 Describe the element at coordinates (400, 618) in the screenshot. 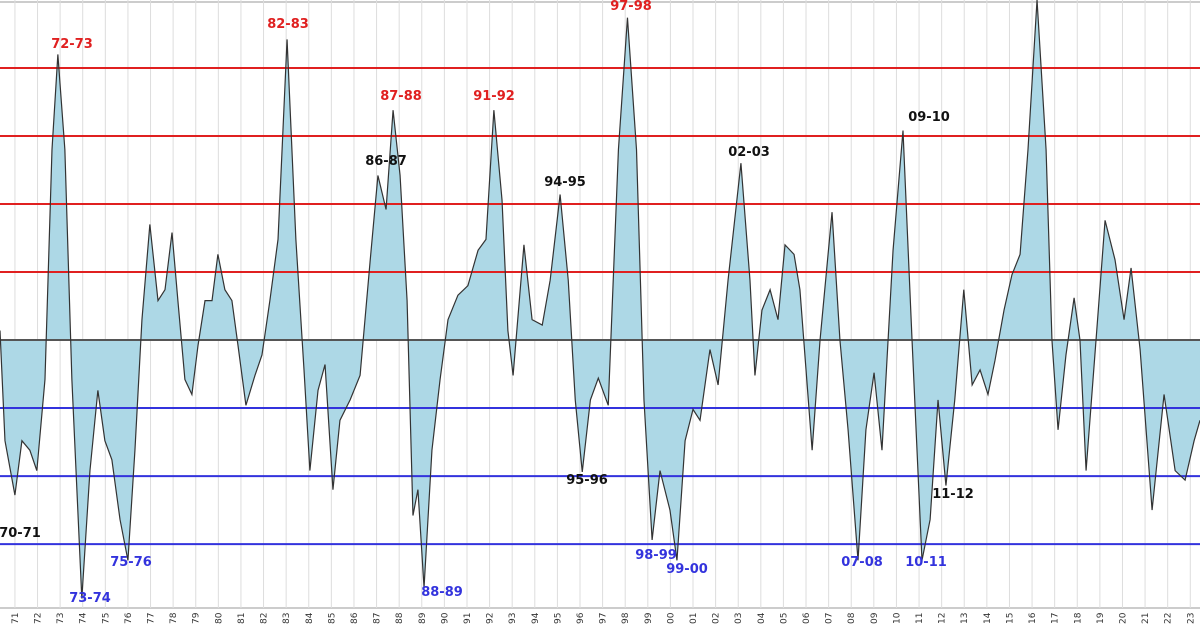

I see `x-tick-label: 88` at that location.